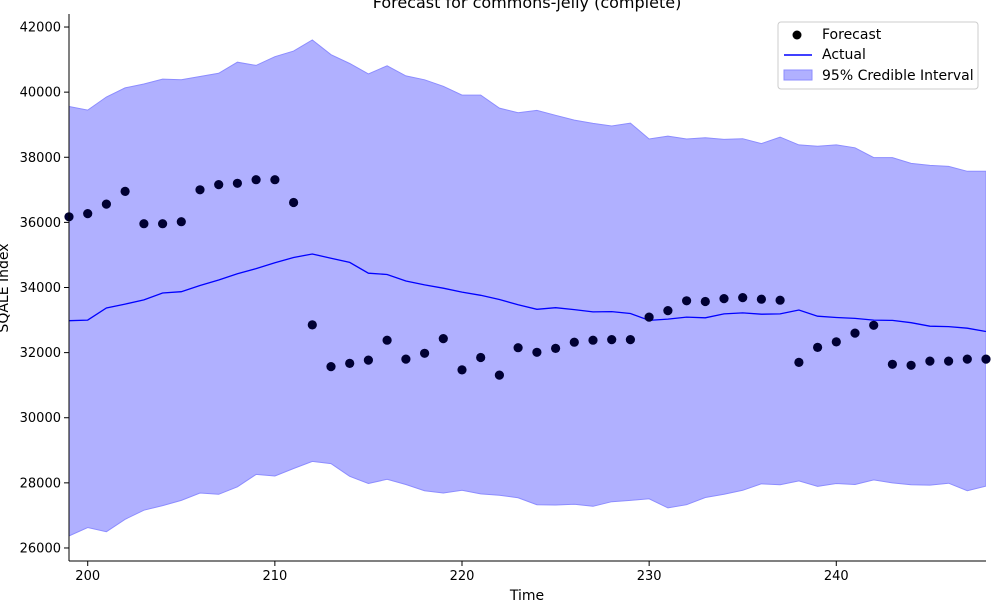 The width and height of the screenshot is (1000, 600). I want to click on actual-line-layer, so click(527, 293).